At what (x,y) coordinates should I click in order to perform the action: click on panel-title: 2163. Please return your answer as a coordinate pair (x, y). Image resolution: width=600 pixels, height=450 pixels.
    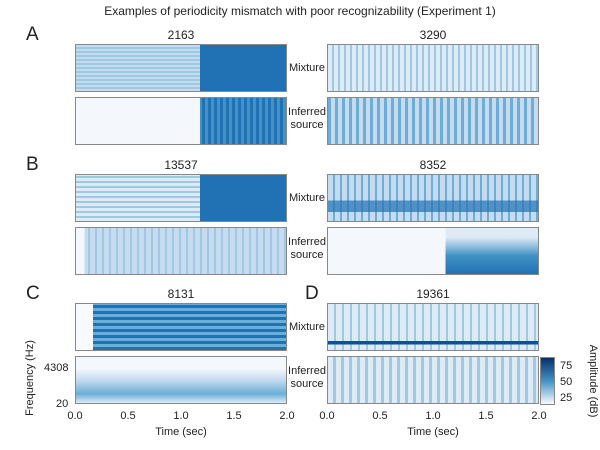
    Looking at the image, I should click on (181, 35).